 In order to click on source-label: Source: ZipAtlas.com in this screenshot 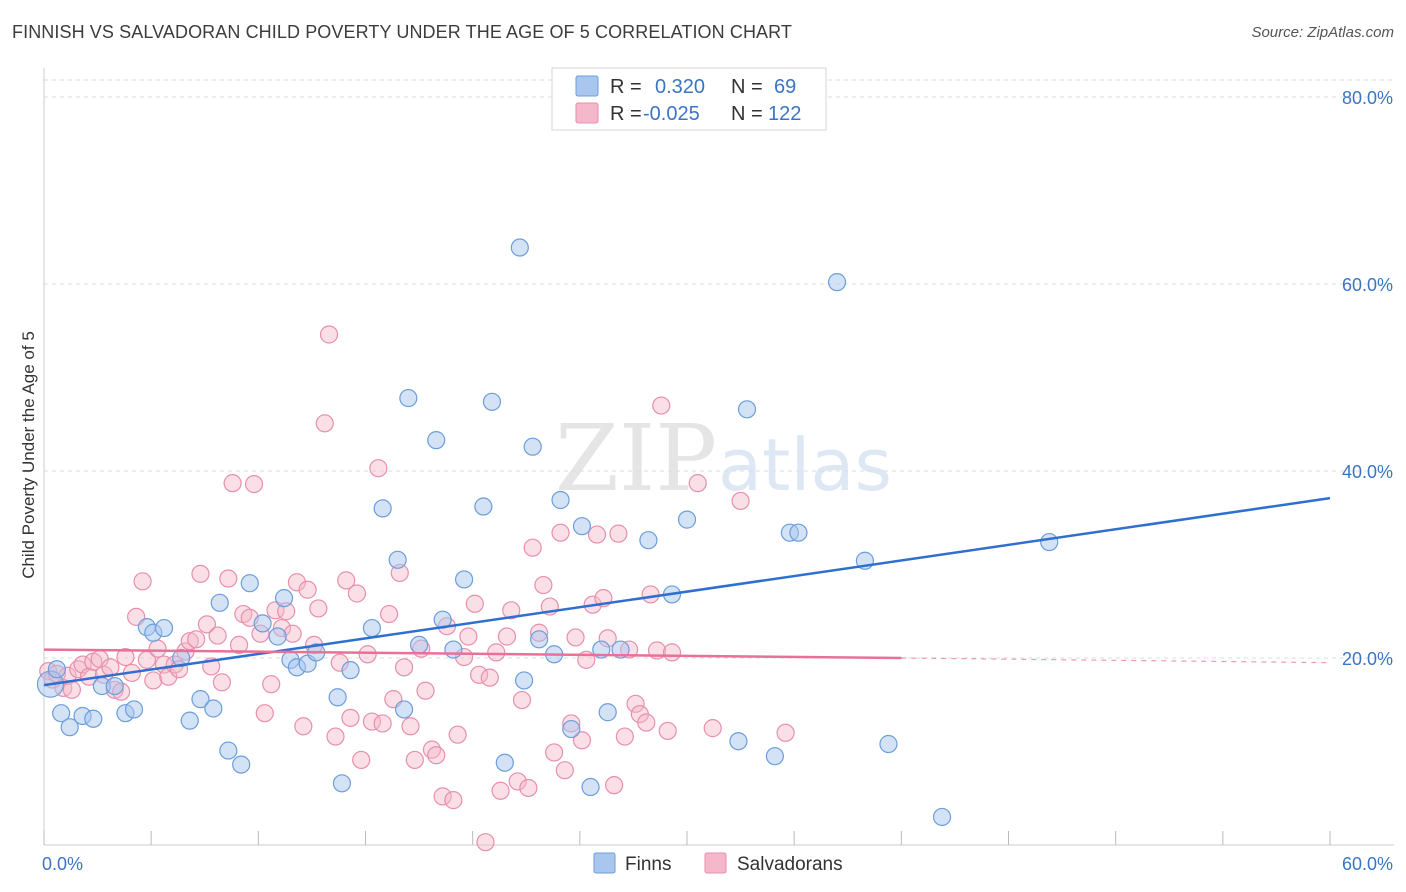, I will do `click(1322, 32)`.